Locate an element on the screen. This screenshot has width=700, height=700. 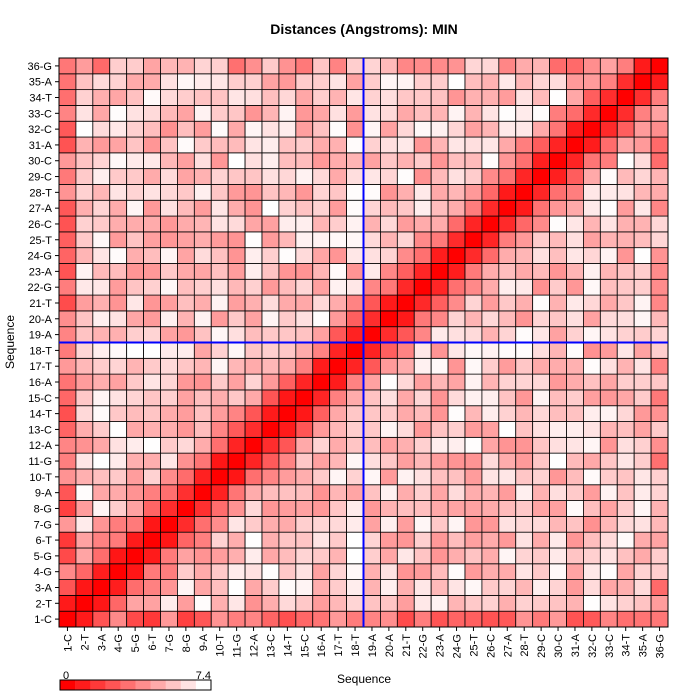
color-scale-min-label: 0 is located at coordinates (66, 676).